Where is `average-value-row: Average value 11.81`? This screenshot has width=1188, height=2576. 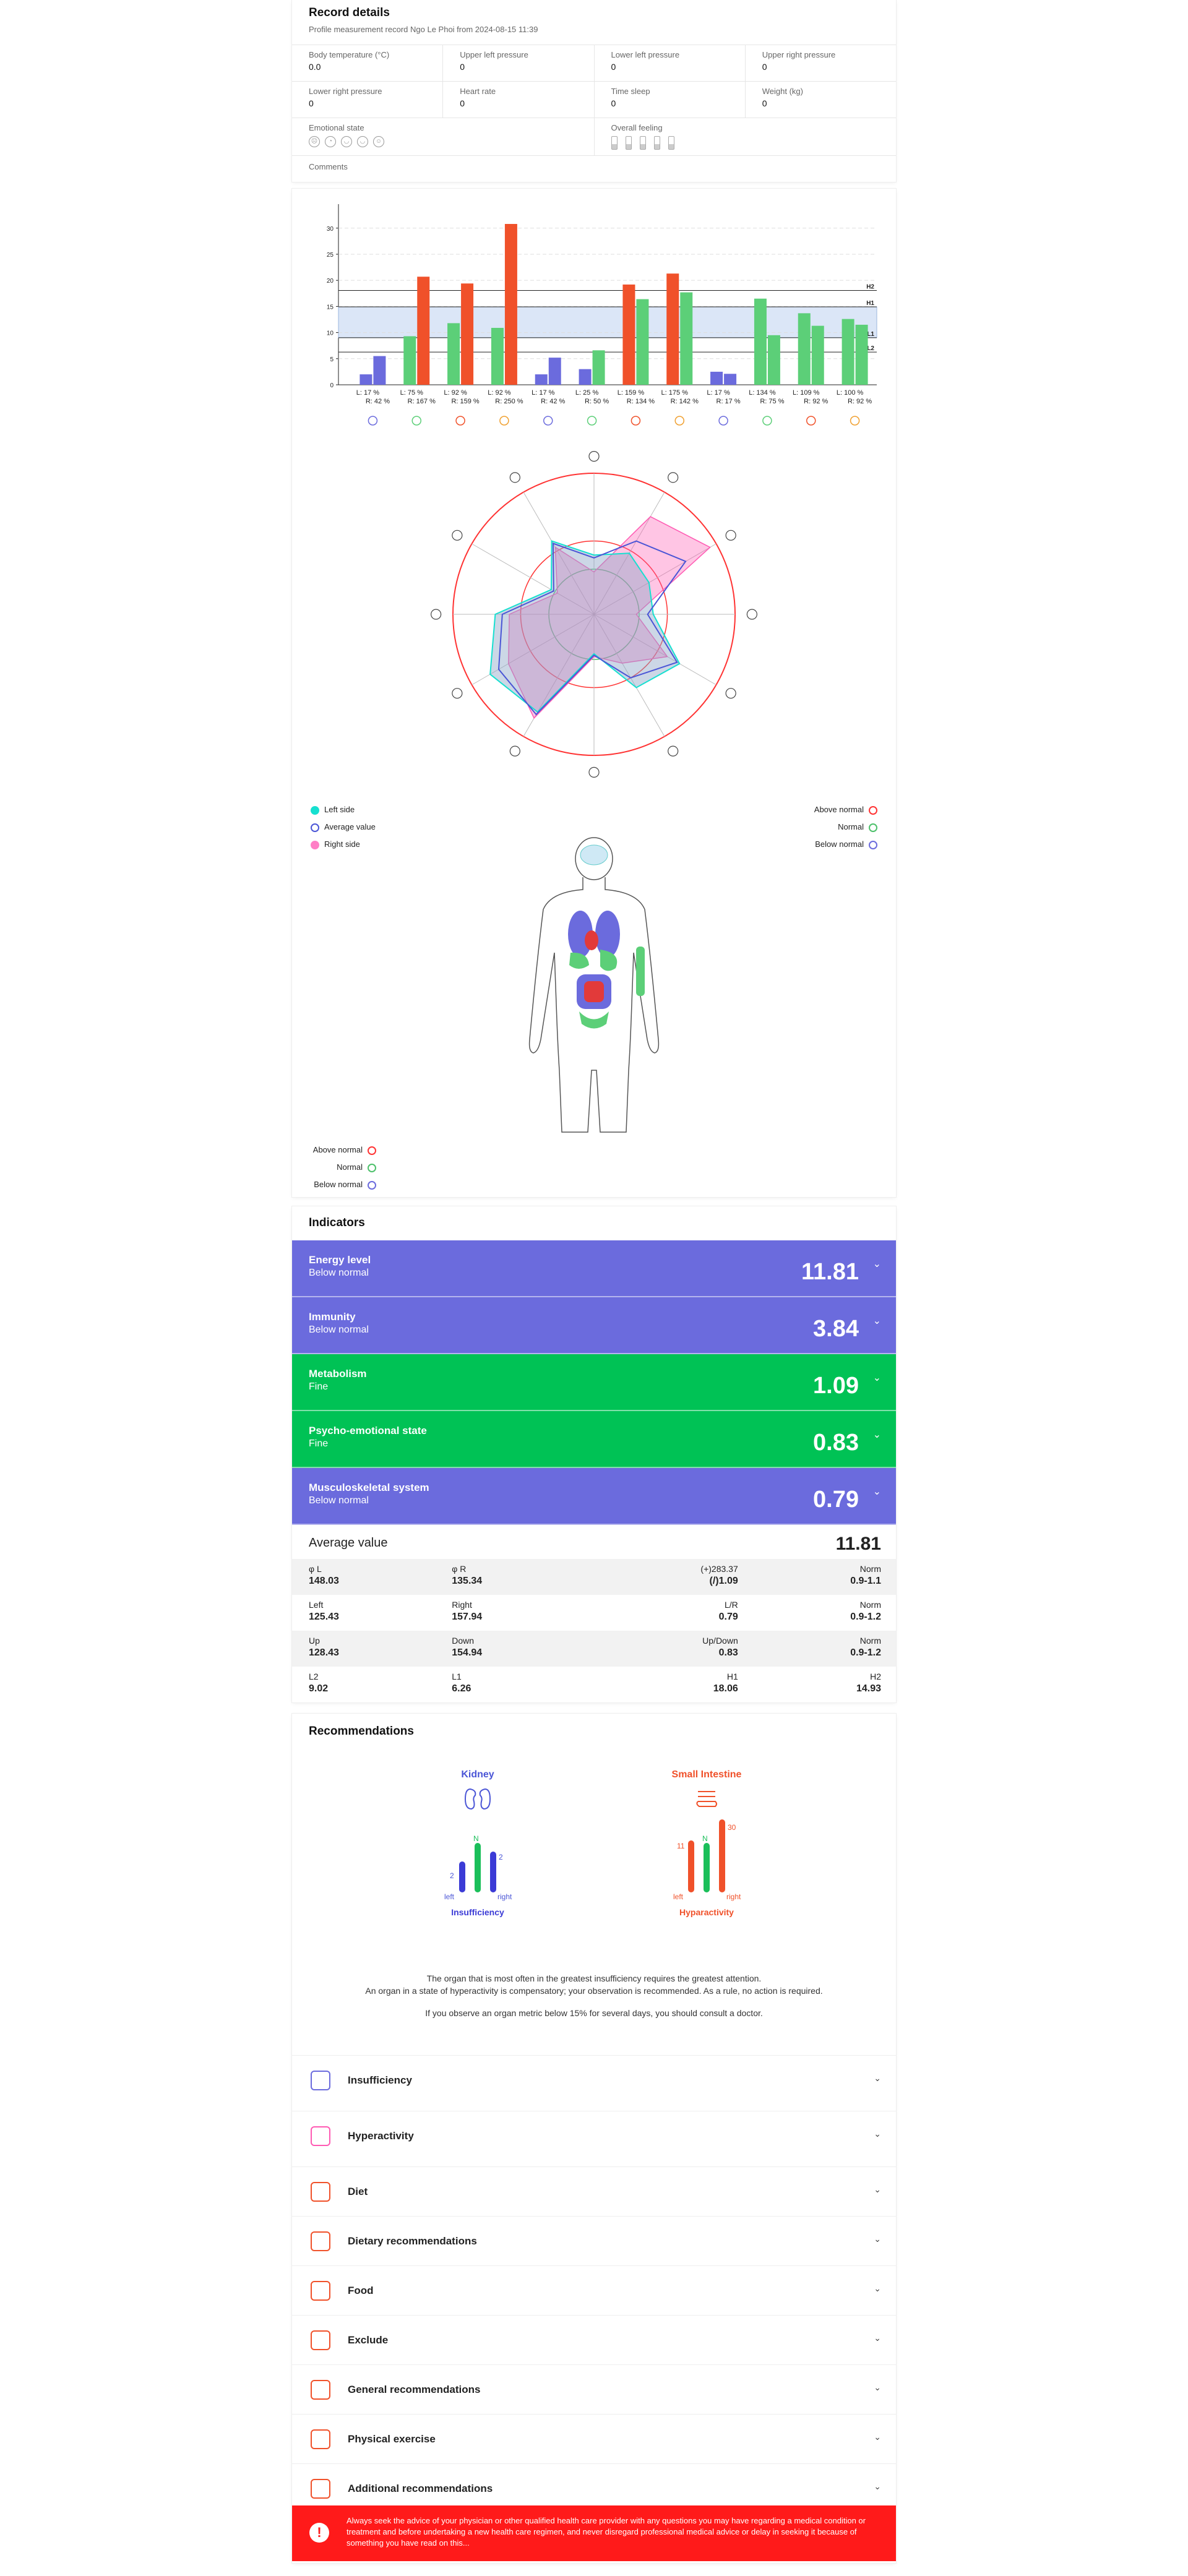
average-value-row: Average value 11.81 is located at coordinates (595, 1544).